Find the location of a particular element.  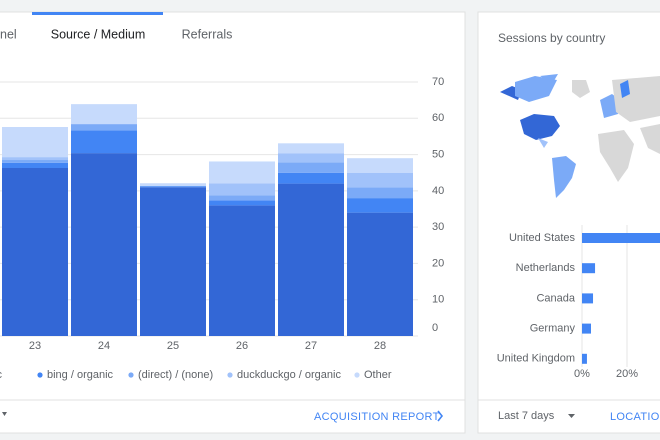

tab: Source / Medium is located at coordinates (98, 34).